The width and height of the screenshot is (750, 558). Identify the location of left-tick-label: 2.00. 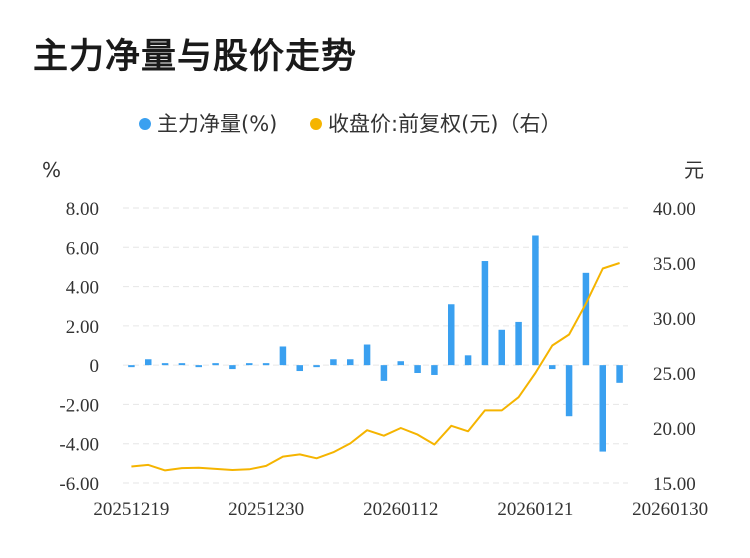
(82, 327).